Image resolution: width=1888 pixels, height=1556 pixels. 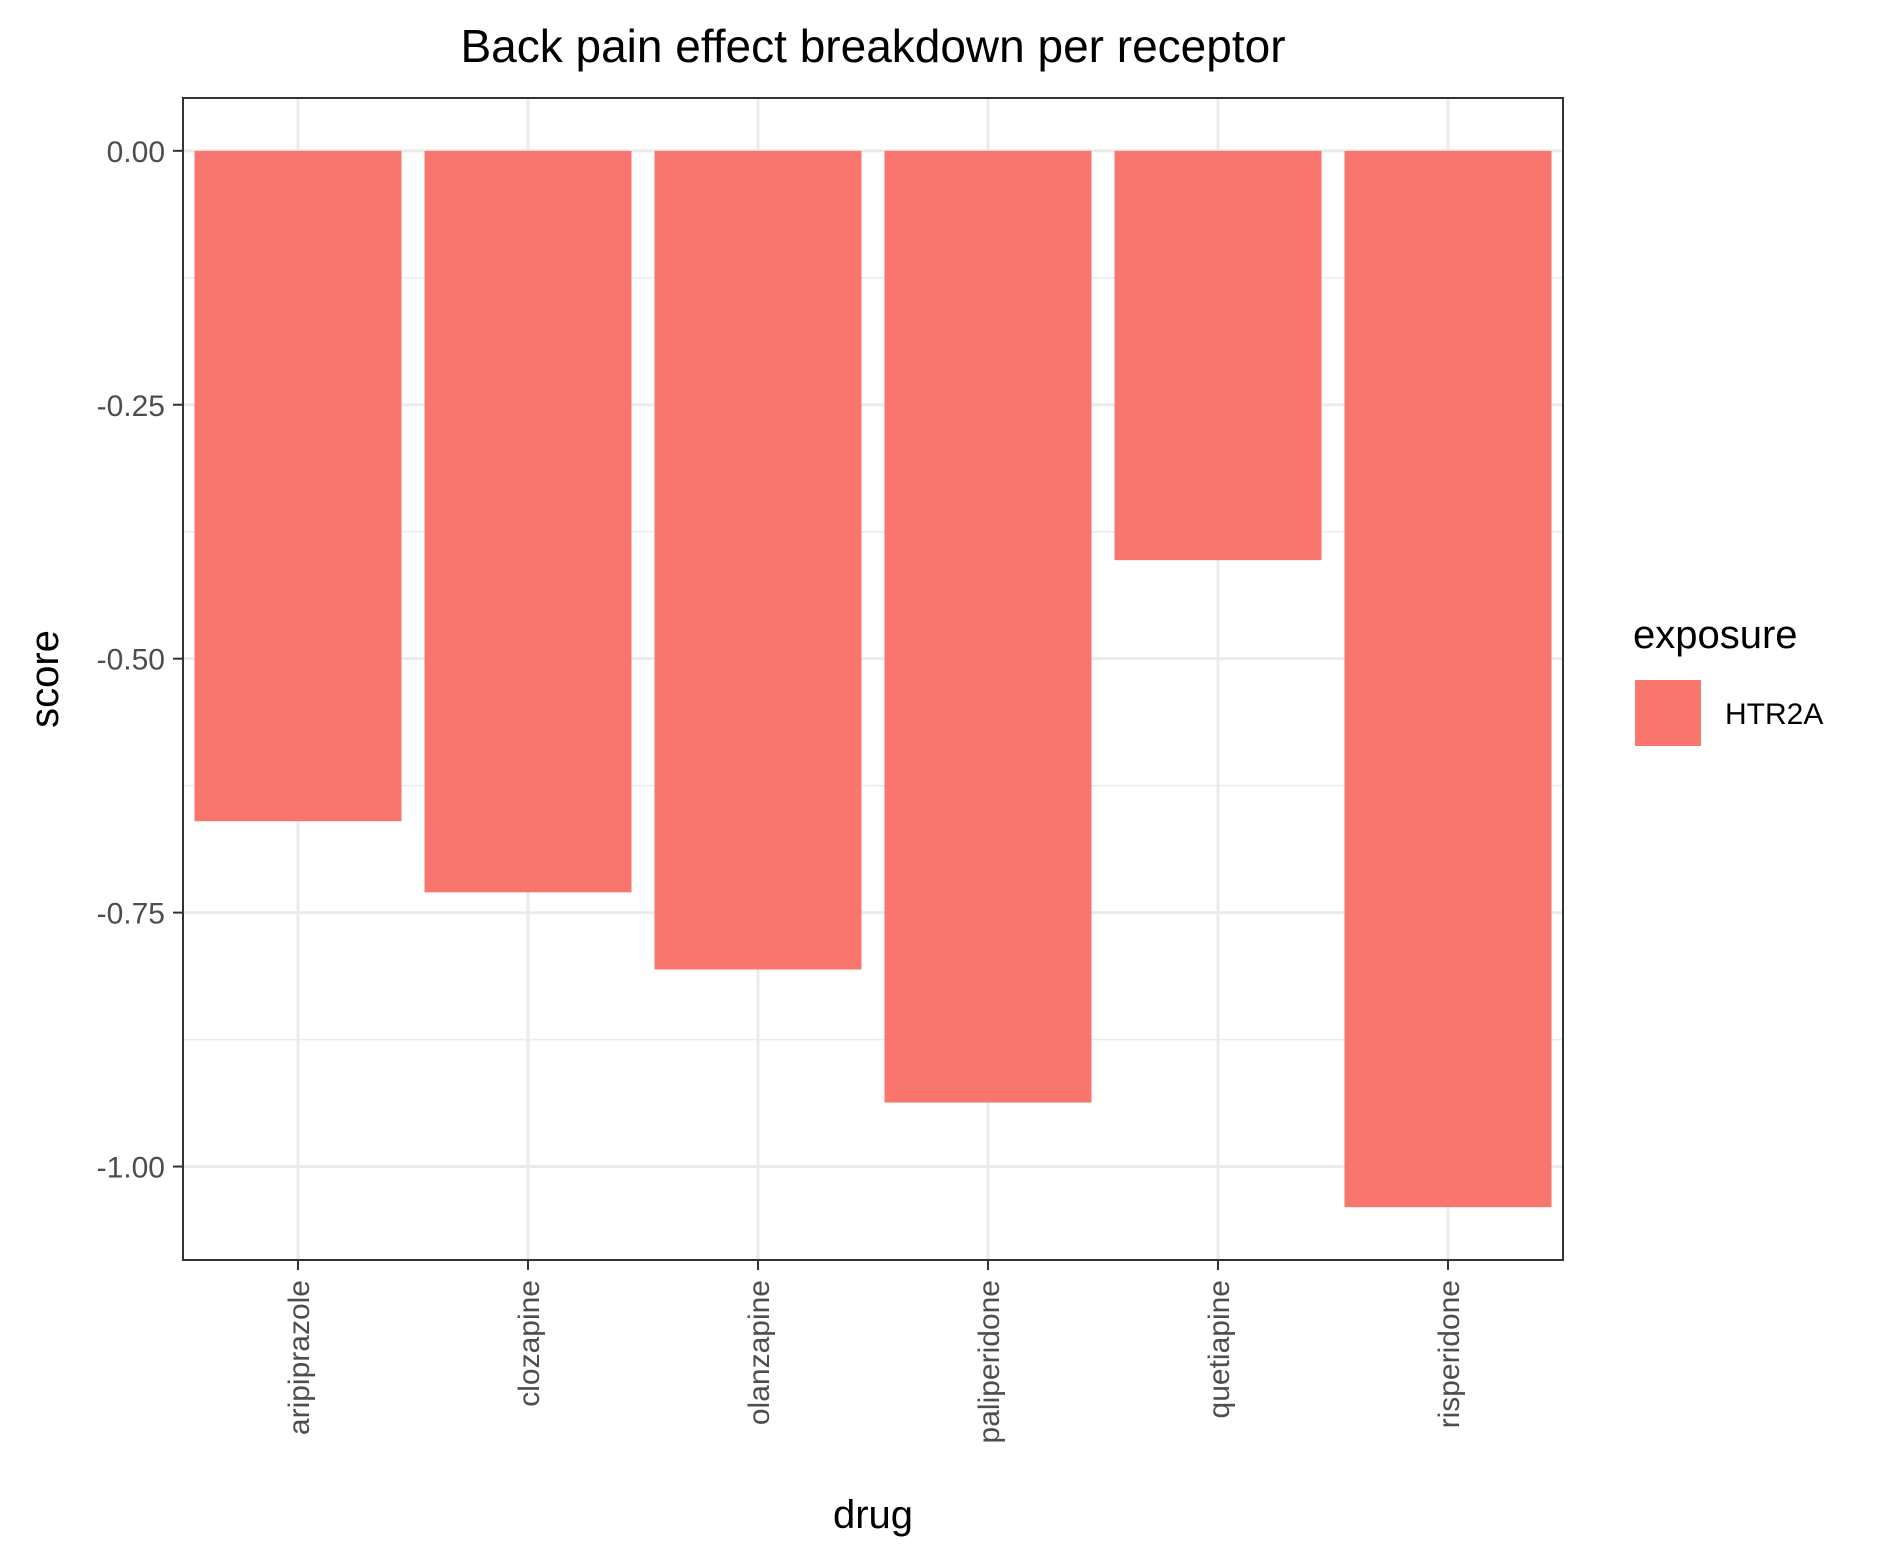 I want to click on x-tick-label-olanzapine: olanzapine, so click(x=759, y=1352).